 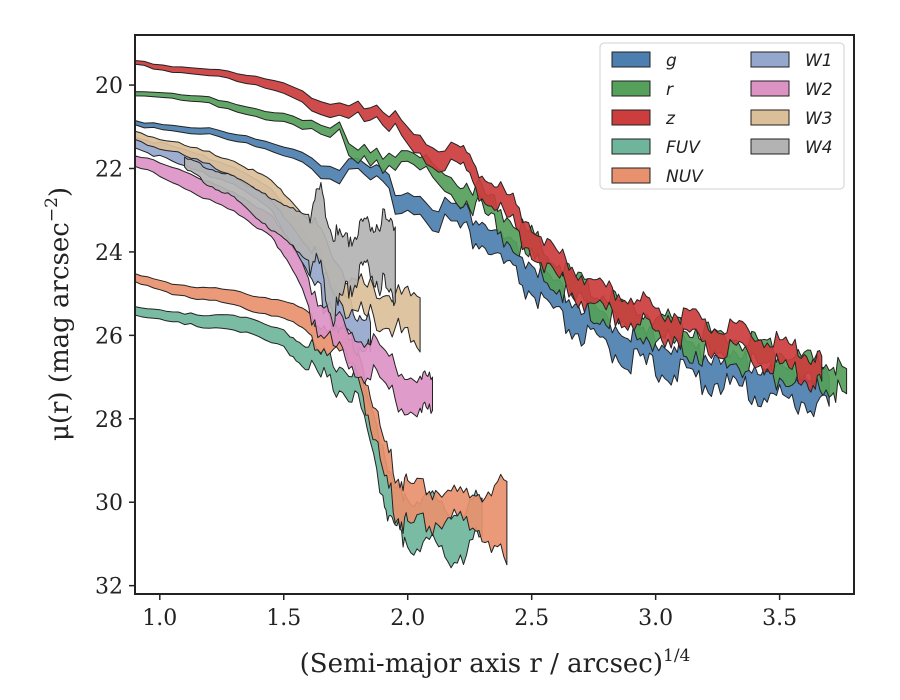 What do you see at coordinates (770, 59) in the screenshot?
I see `legend-swatch-w1` at bounding box center [770, 59].